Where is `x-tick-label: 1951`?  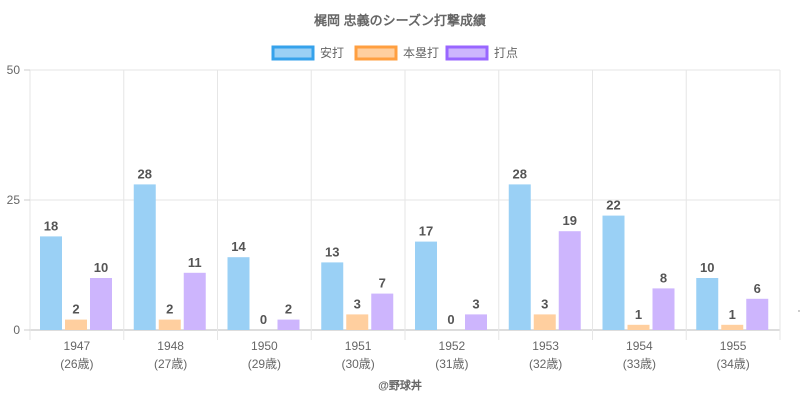
x-tick-label: 1951 is located at coordinates (358, 346).